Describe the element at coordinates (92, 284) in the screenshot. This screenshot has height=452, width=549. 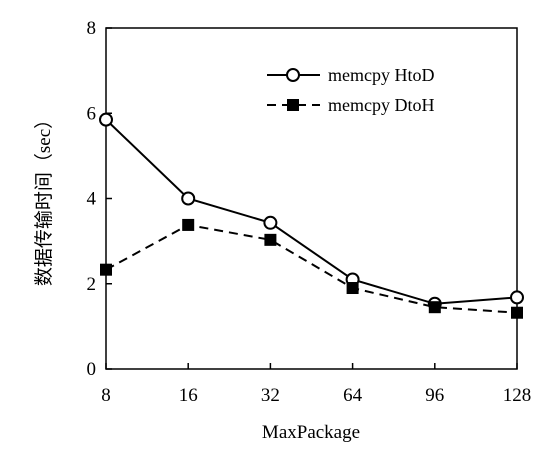
I see `y-tick-label: 2` at that location.